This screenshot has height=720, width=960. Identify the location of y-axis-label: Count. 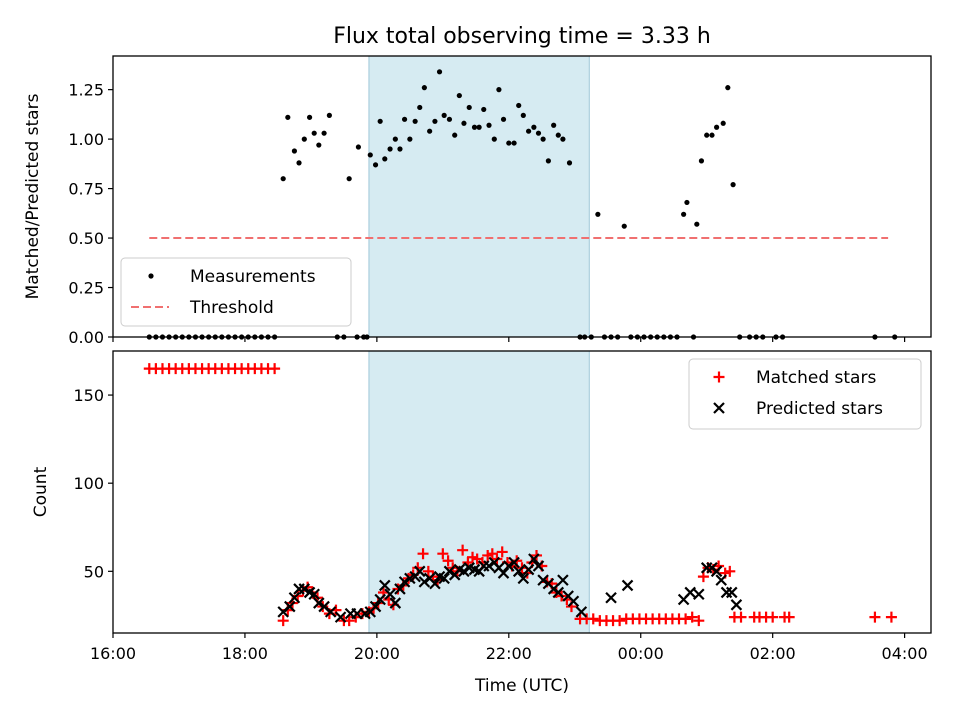
(41, 491).